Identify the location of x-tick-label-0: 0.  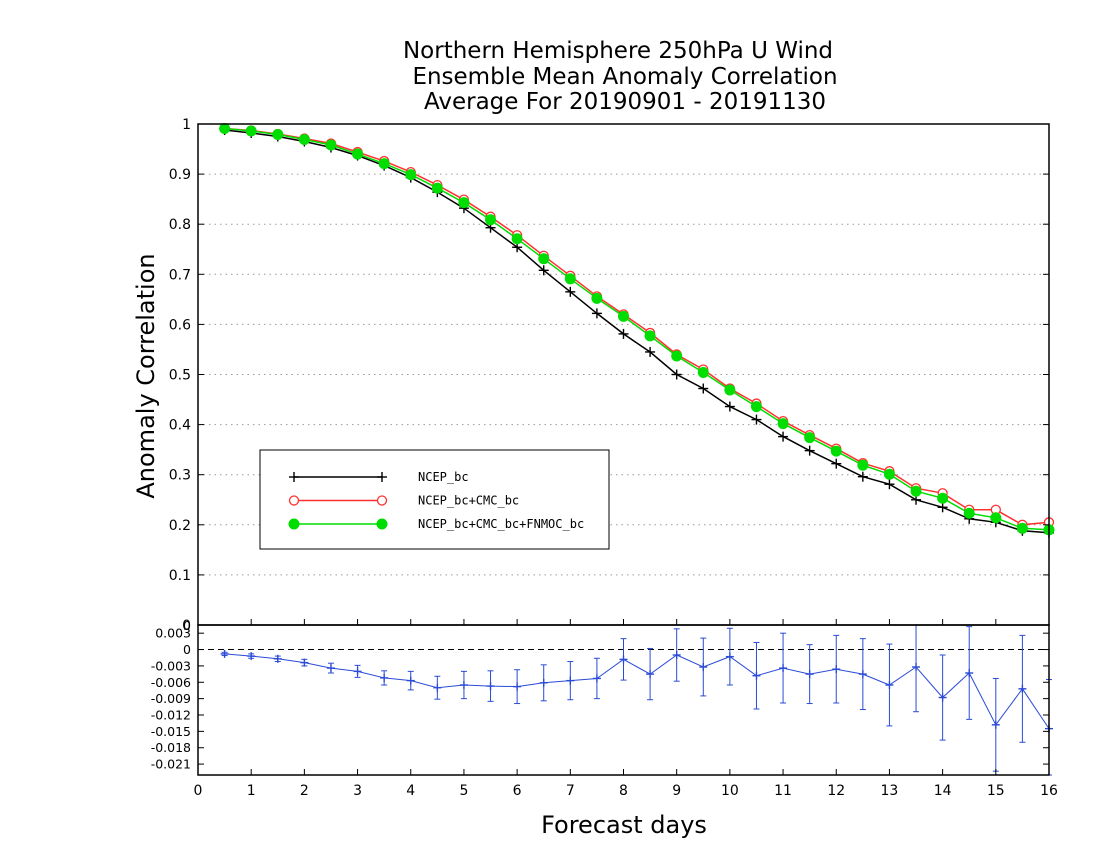
(198, 791).